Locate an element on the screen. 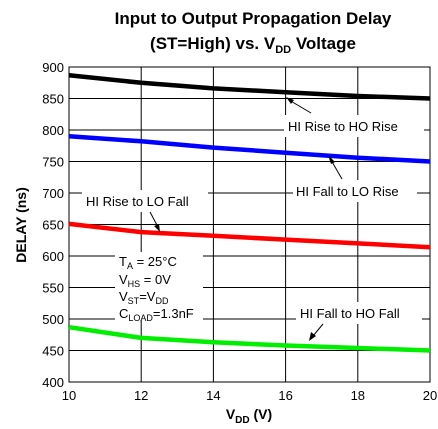 Image resolution: width=438 pixels, height=429 pixels. x-tick-label: 16 is located at coordinates (285, 395).